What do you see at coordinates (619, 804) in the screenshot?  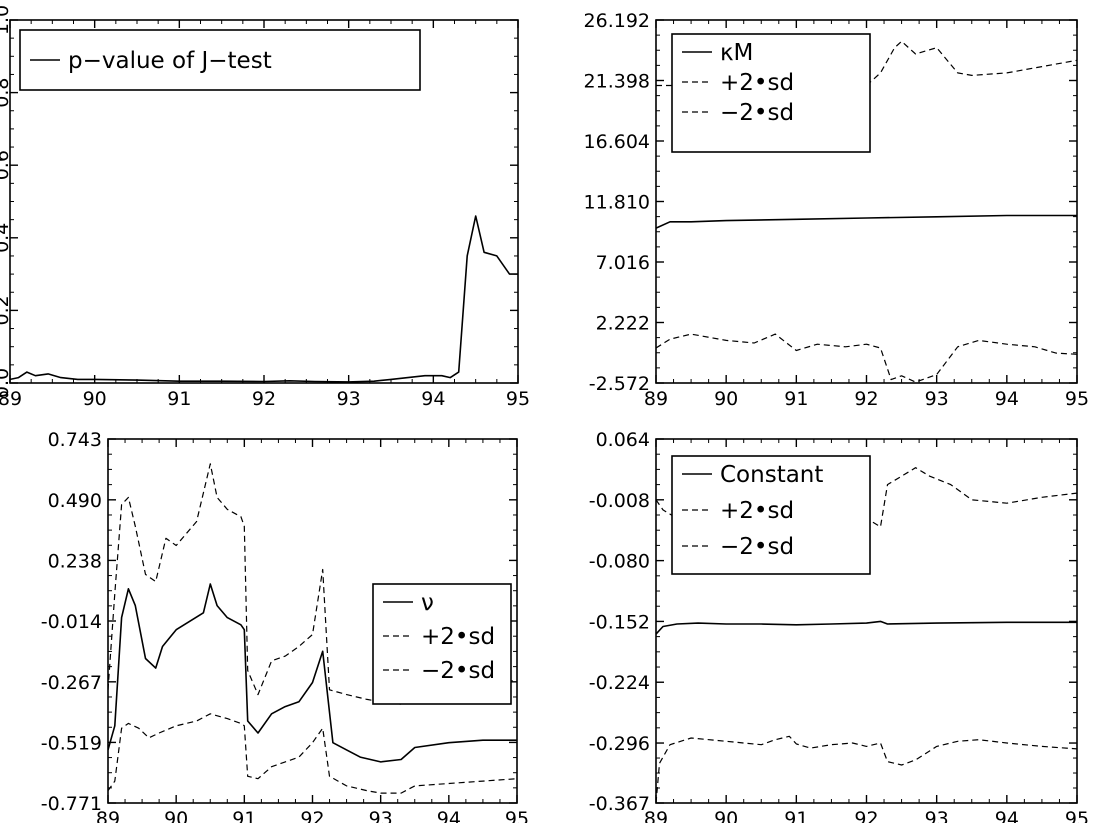 I see `y-tick-label: -0.367` at bounding box center [619, 804].